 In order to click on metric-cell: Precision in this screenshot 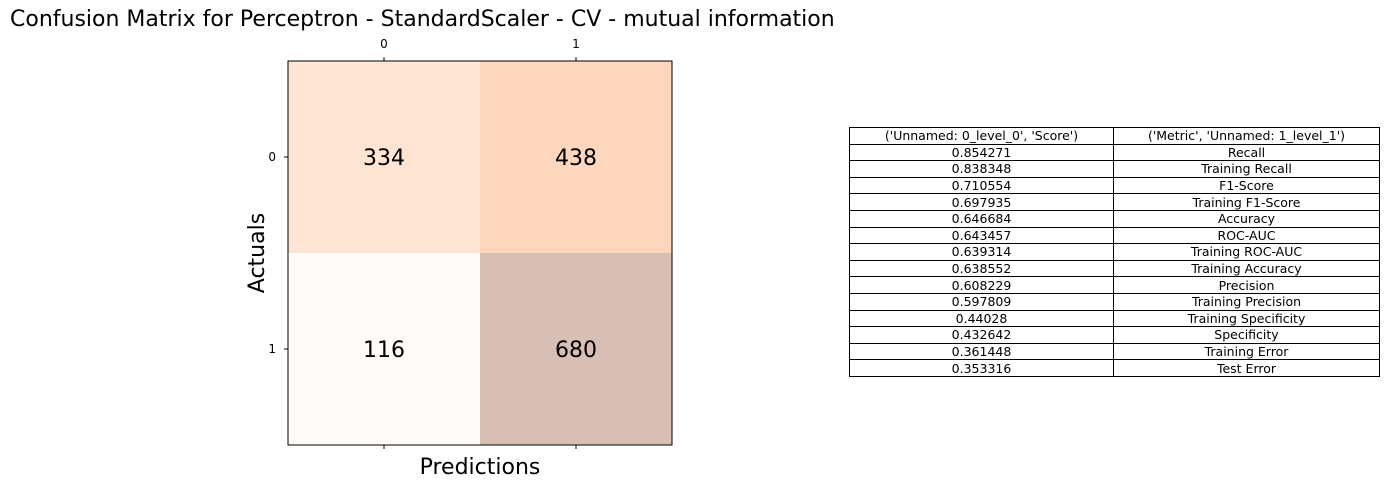, I will do `click(1246, 285)`.